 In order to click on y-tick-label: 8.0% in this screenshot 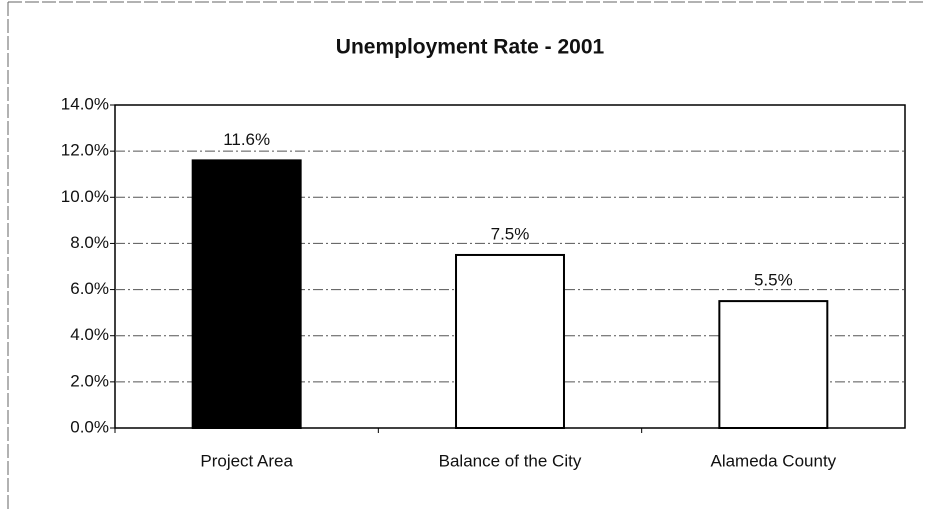, I will do `click(89, 242)`.